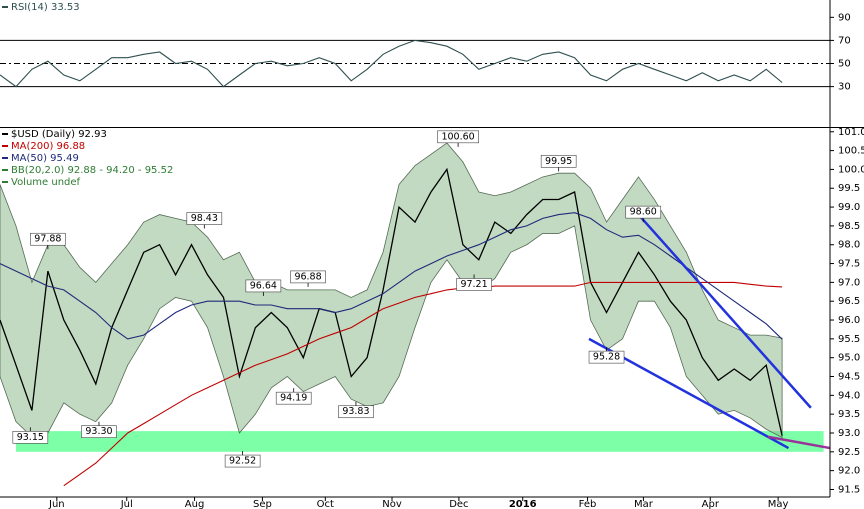 Image resolution: width=864 pixels, height=509 pixels. What do you see at coordinates (195, 504) in the screenshot?
I see `x-tick-label: Aug` at bounding box center [195, 504].